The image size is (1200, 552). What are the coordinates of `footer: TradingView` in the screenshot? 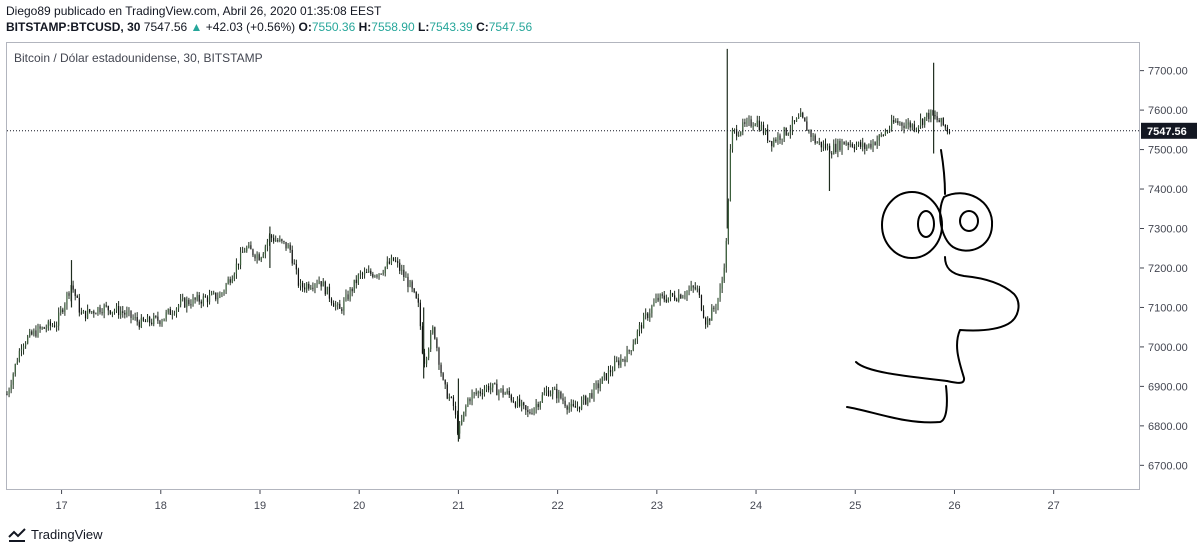 It's located at (55, 534).